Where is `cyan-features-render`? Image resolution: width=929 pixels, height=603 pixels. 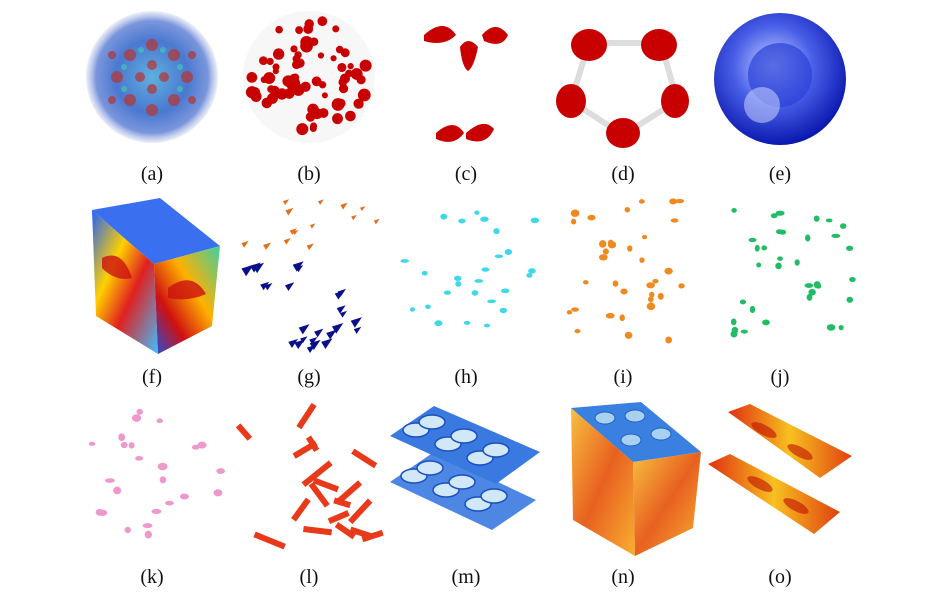 cyan-features-render is located at coordinates (470, 269).